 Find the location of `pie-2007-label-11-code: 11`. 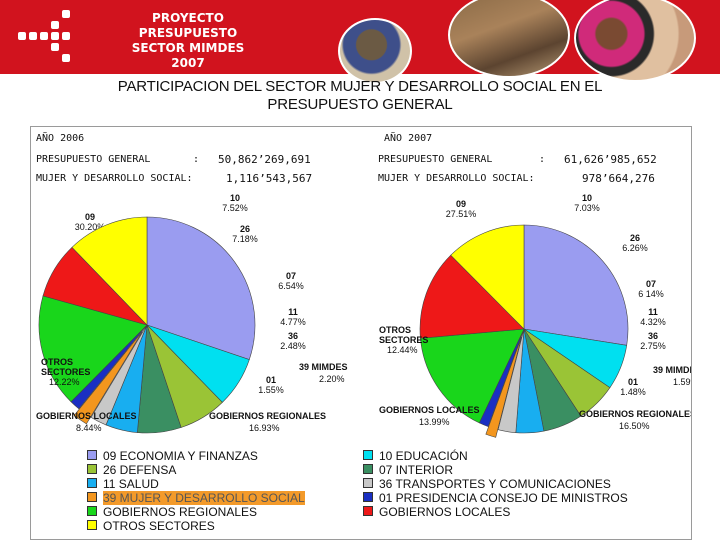

pie-2007-label-11-code: 11 is located at coordinates (653, 312).